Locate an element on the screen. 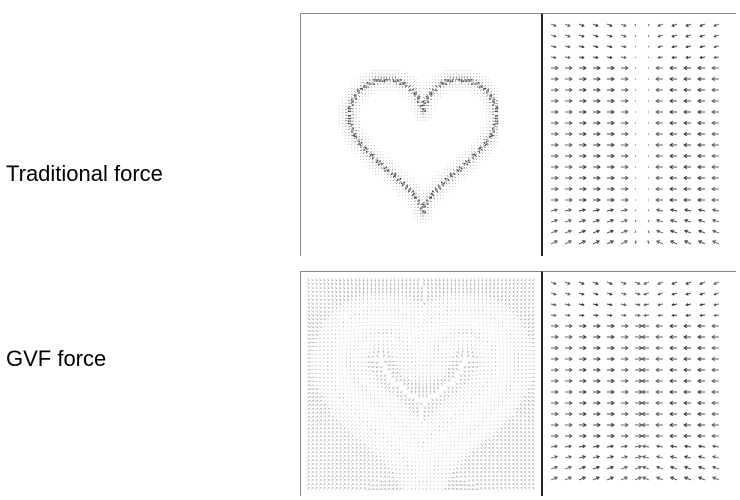 The image size is (740, 500). gvf-force-label: GVF force is located at coordinates (56, 358).